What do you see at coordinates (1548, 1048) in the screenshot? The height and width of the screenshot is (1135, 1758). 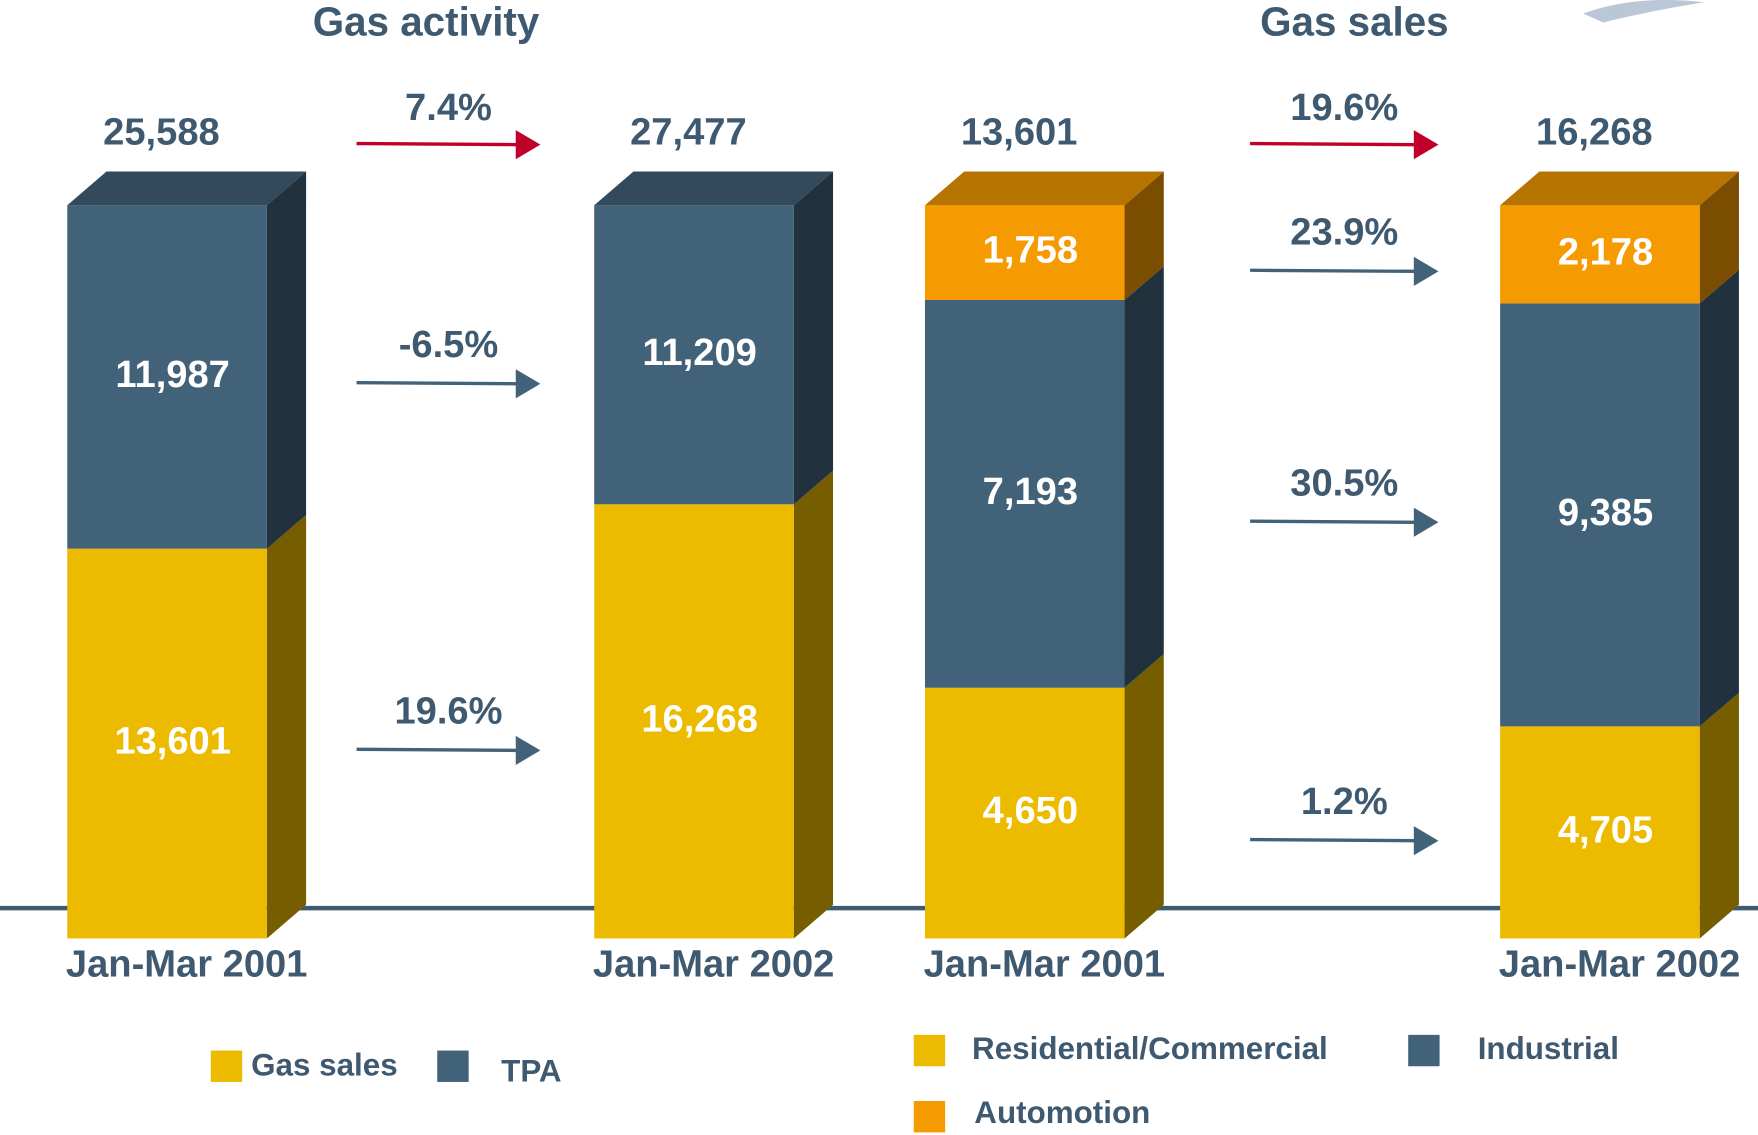 I see `legend-label: Industrial` at bounding box center [1548, 1048].